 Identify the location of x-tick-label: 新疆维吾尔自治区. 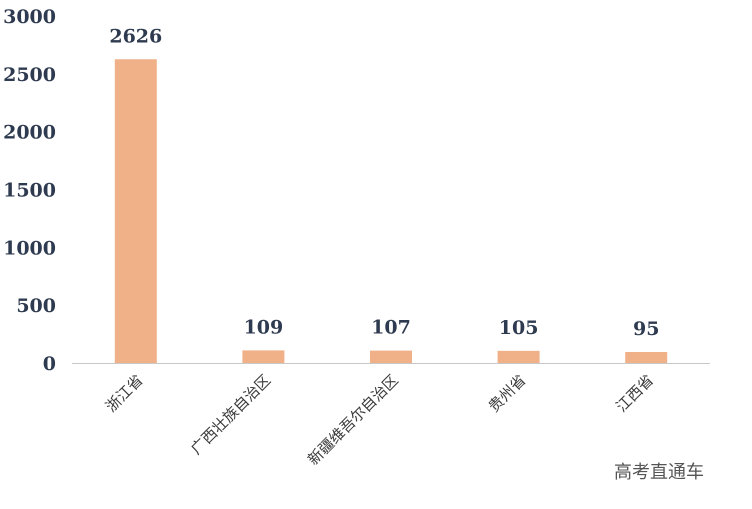
(353, 420).